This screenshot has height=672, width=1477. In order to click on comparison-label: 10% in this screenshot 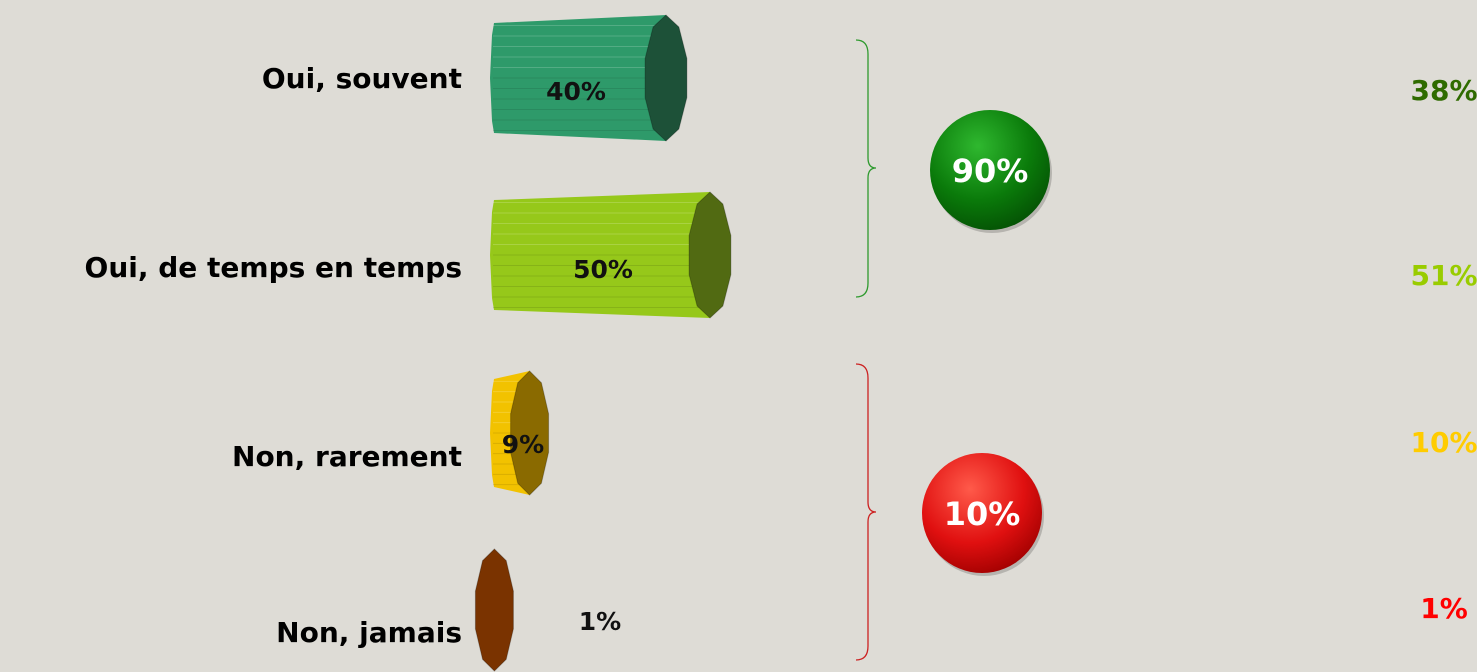, I will do `click(1443, 442)`.